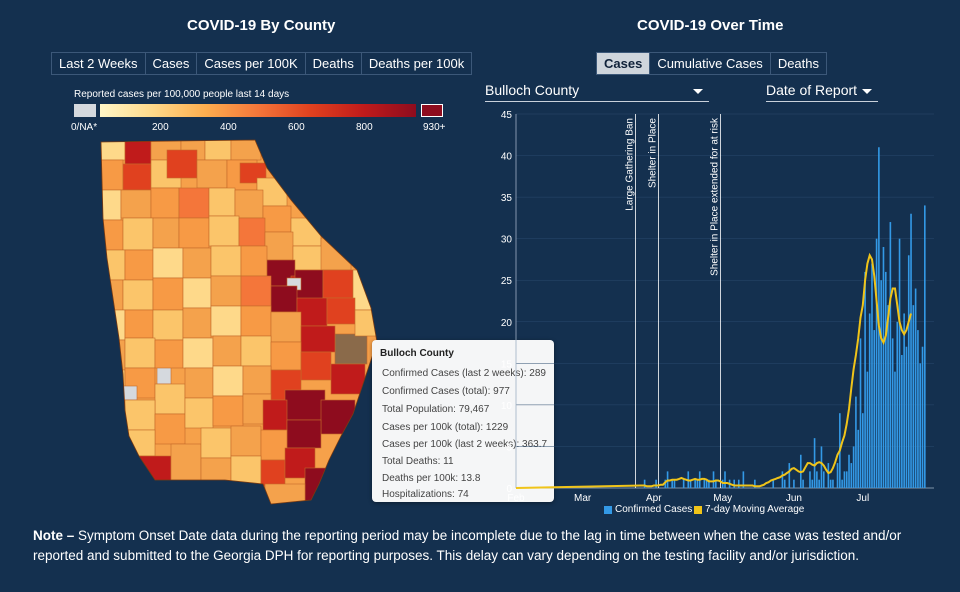 This screenshot has width=960, height=592. What do you see at coordinates (507, 115) in the screenshot?
I see `y-tick-label: 45` at bounding box center [507, 115].